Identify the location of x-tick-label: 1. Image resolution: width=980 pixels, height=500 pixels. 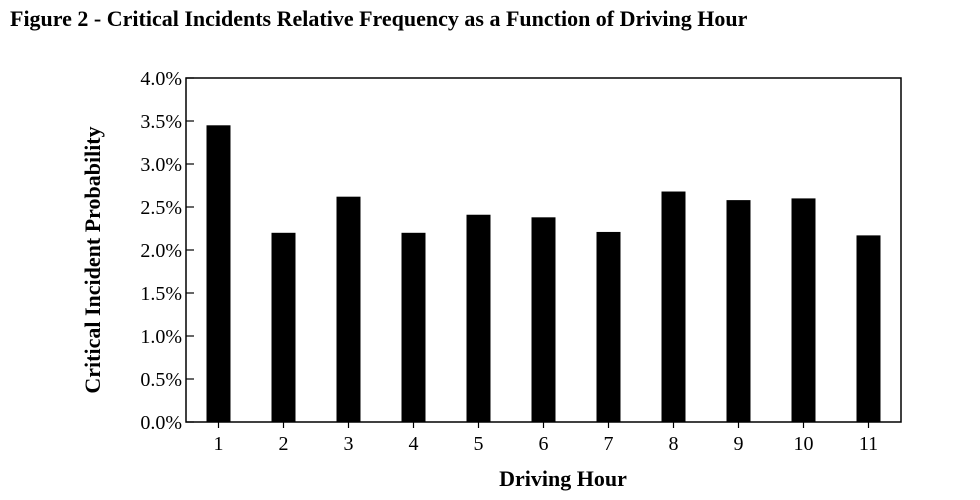
(219, 444).